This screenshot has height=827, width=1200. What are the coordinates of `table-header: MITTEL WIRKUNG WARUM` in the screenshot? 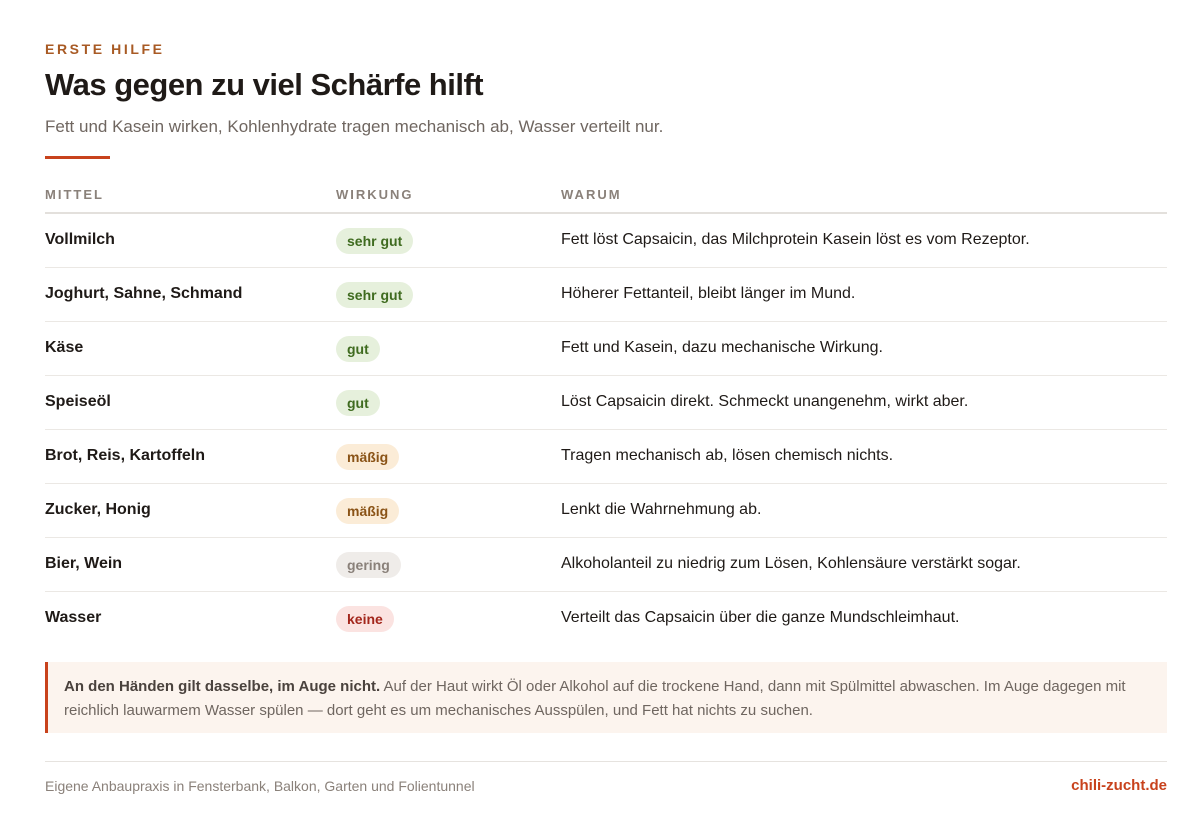 It's located at (606, 200).